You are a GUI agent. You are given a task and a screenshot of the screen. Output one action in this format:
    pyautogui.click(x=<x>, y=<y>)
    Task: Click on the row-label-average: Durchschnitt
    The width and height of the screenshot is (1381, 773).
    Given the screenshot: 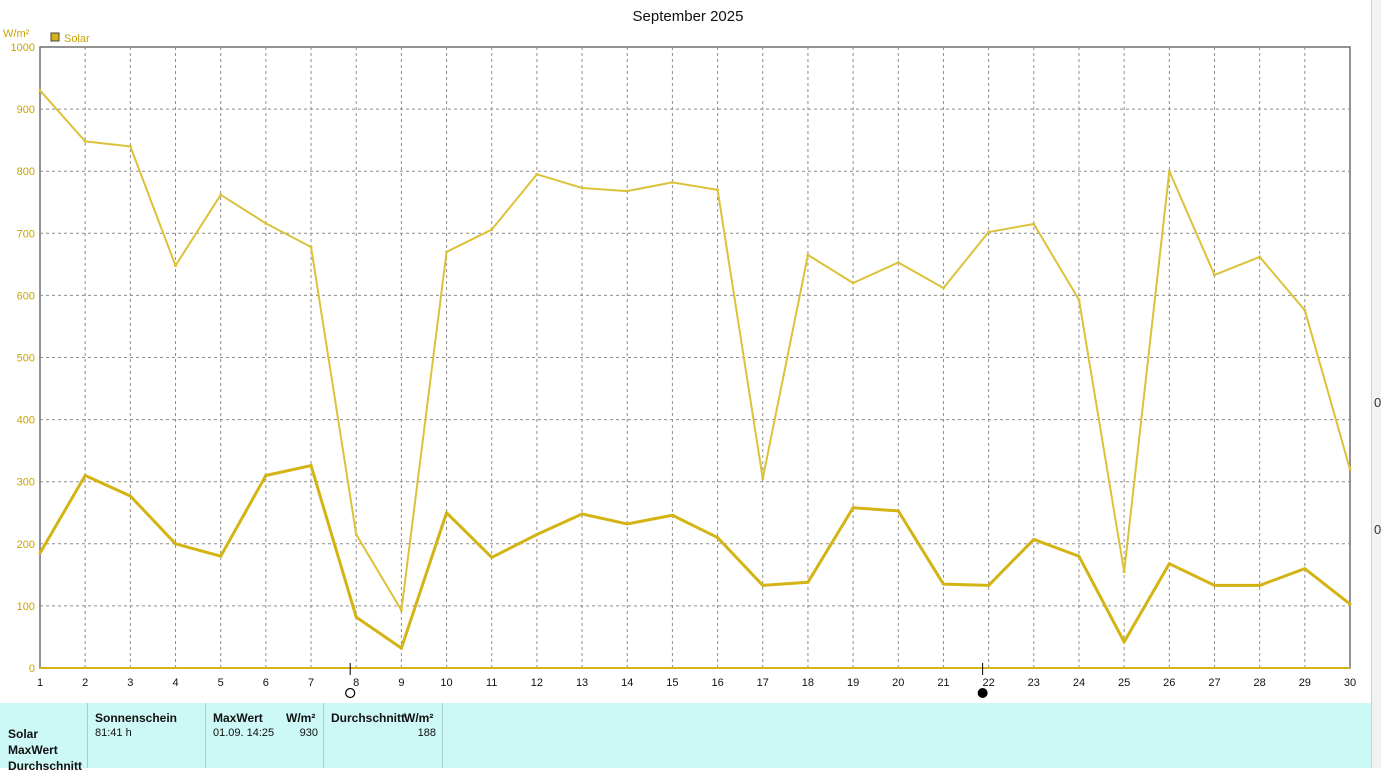 What is the action you would take?
    pyautogui.click(x=45, y=766)
    